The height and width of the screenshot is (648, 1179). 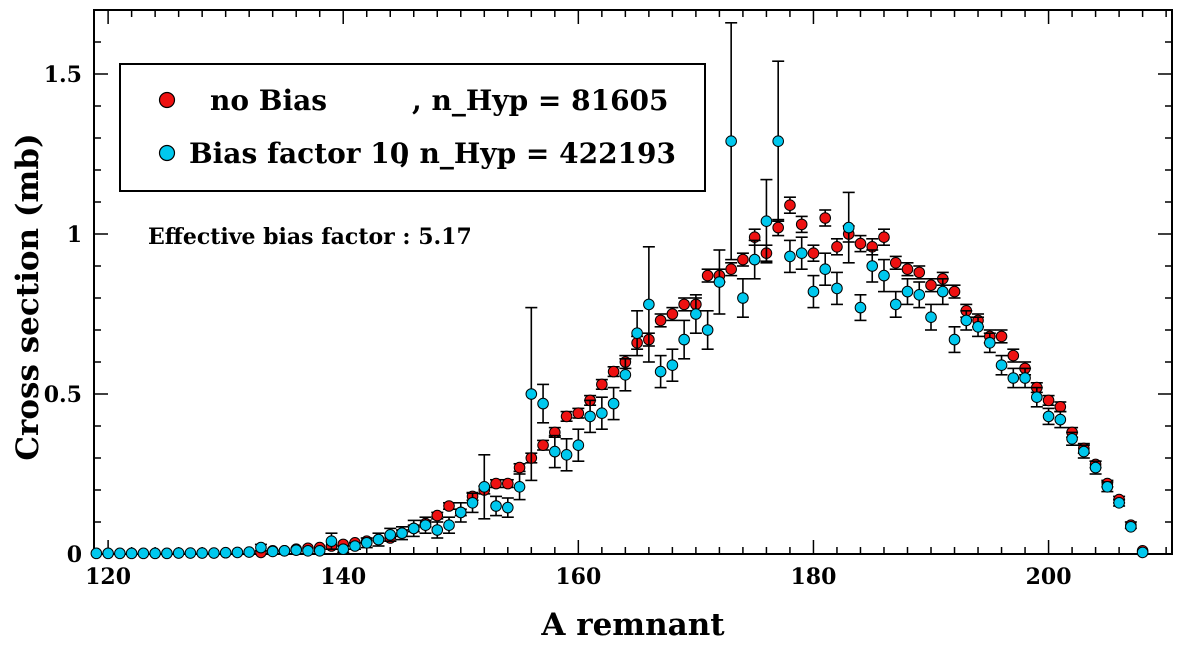 What do you see at coordinates (310, 237) in the screenshot?
I see `annotation-effective-bias: Effective bias factor : 5.17` at bounding box center [310, 237].